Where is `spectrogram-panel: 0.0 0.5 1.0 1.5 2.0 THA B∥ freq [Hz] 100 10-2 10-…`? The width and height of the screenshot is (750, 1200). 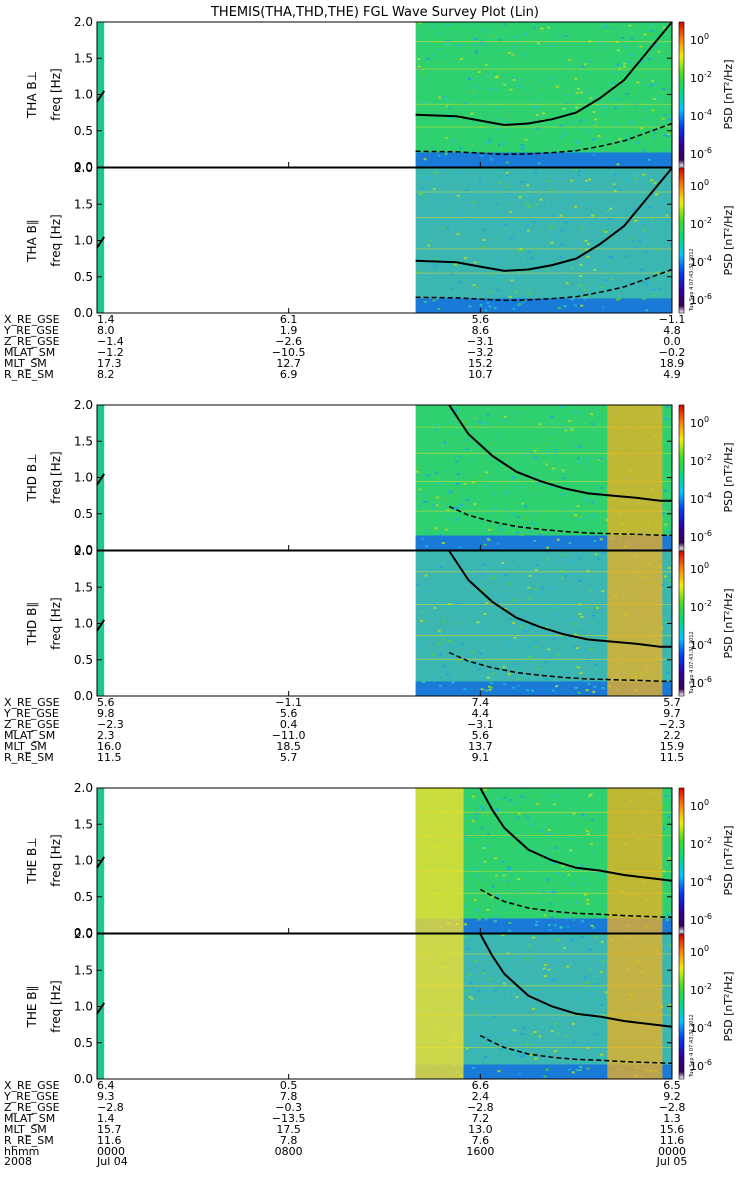 spectrogram-panel: 0.0 0.5 1.0 1.5 2.0 THA B∥ freq [Hz] 100 10-2 10-… is located at coordinates (380, 240).